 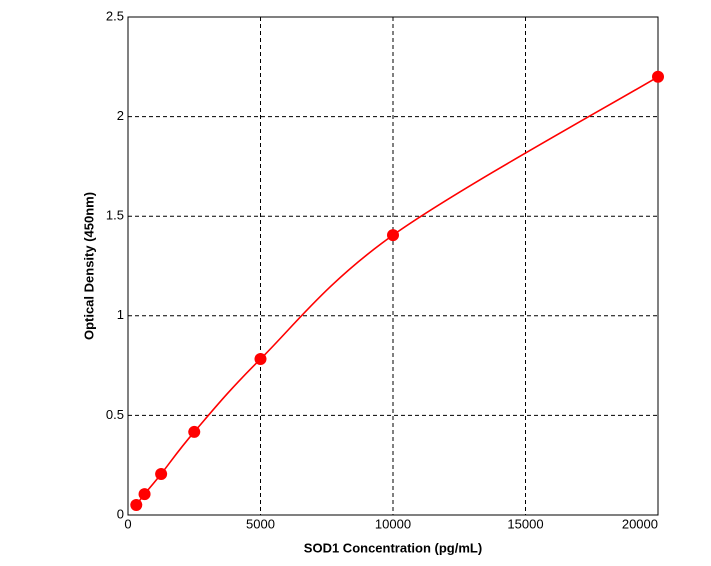 What do you see at coordinates (525, 523) in the screenshot?
I see `x-tick-label: 15000` at bounding box center [525, 523].